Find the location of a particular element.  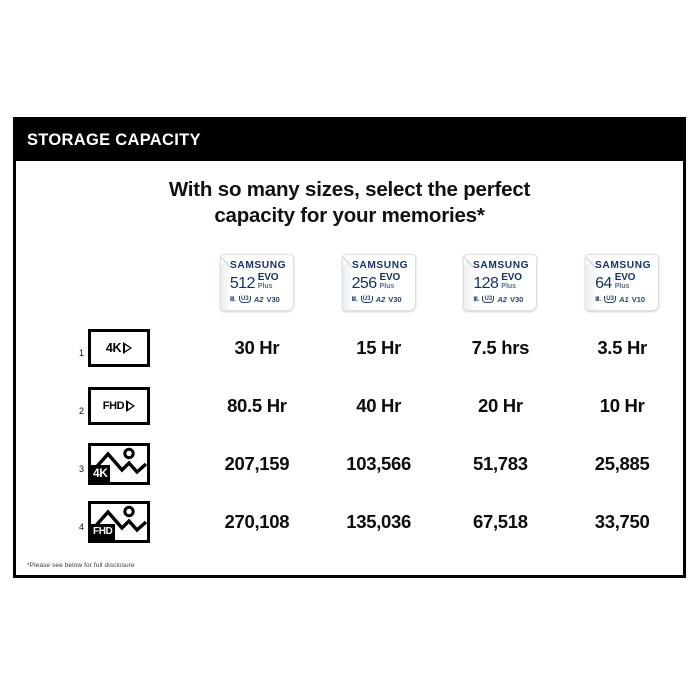

cell-64: 25,885 is located at coordinates (622, 463).